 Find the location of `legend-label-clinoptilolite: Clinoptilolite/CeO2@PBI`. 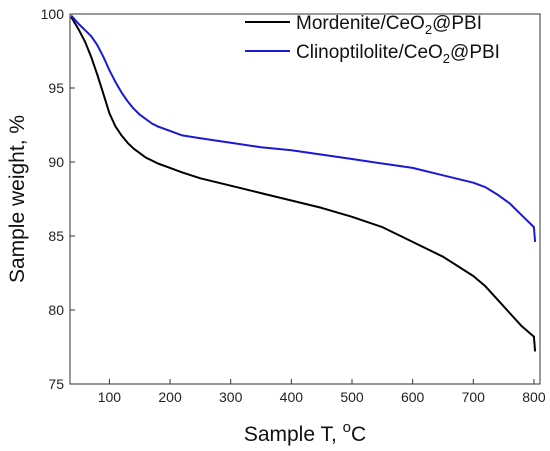

legend-label-clinoptilolite: Clinoptilolite/CeO2@PBI is located at coordinates (398, 54).